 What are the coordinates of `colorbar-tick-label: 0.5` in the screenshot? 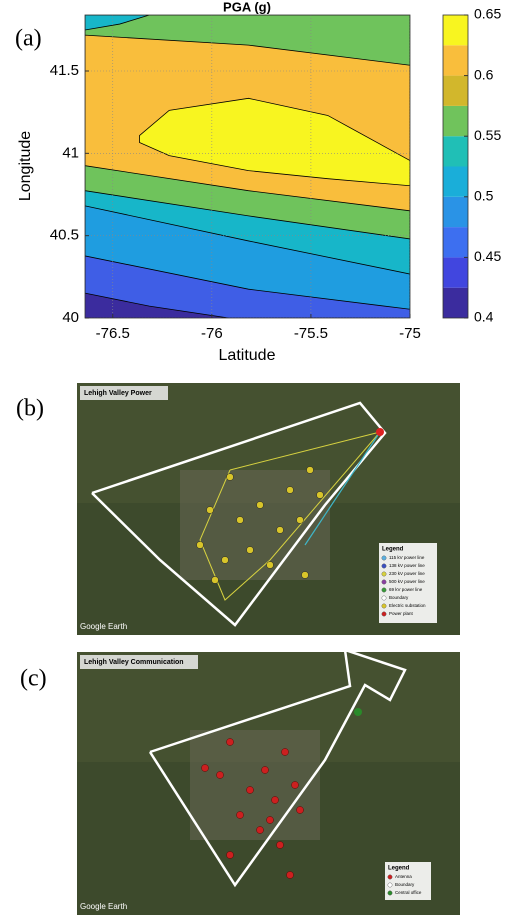 It's located at (484, 196).